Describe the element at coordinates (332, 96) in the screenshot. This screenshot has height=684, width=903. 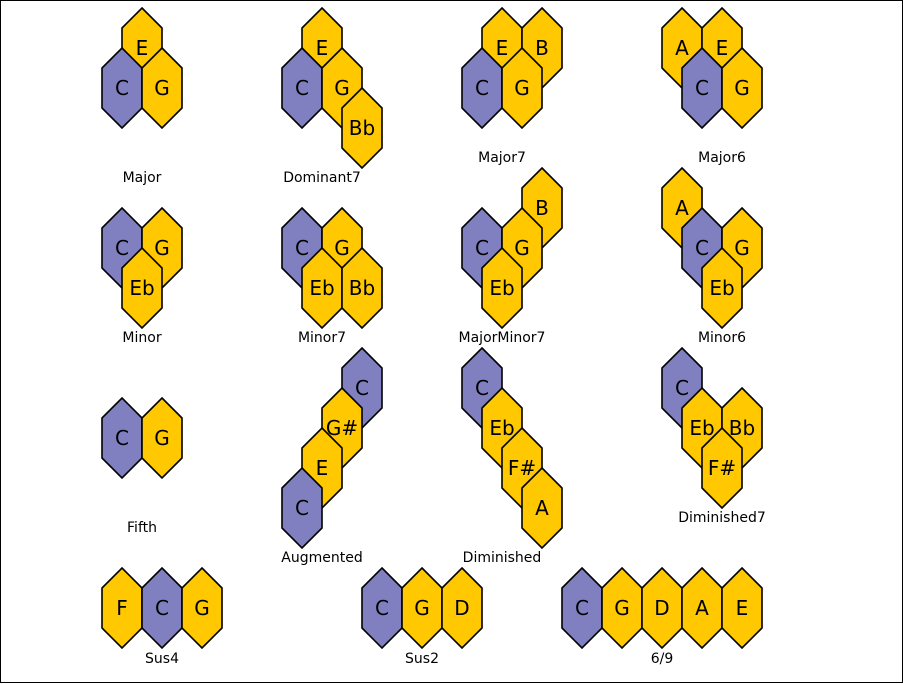
I see `chord-group-dominant7: EC G Bb Dominant7` at that location.